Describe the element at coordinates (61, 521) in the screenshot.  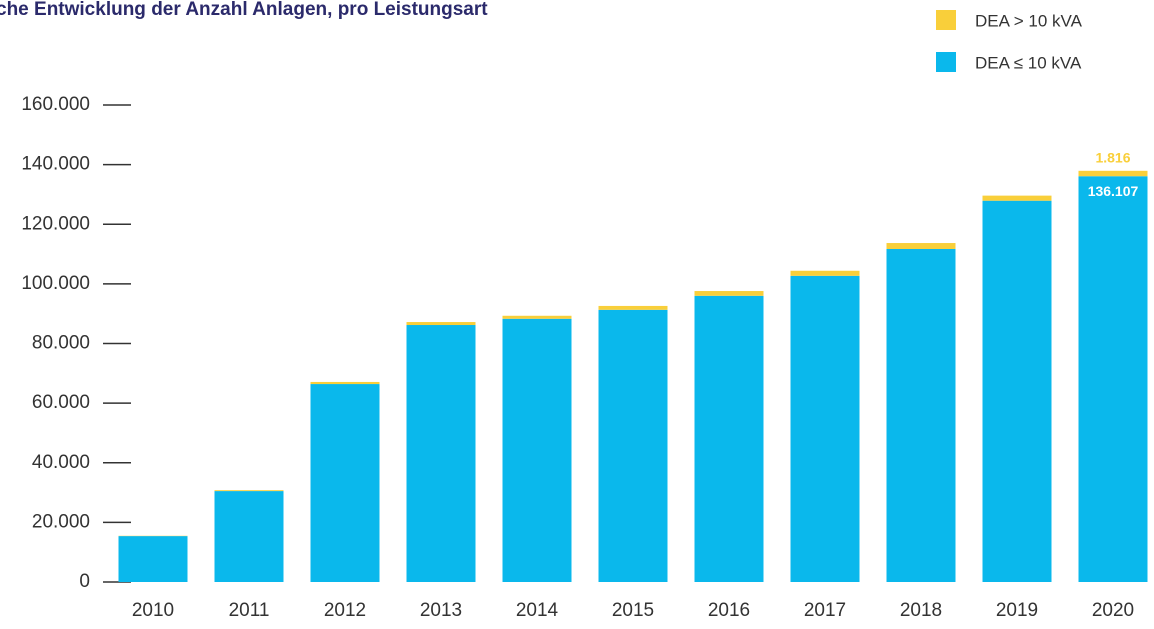
I see `y-tick-label: 20.000` at that location.